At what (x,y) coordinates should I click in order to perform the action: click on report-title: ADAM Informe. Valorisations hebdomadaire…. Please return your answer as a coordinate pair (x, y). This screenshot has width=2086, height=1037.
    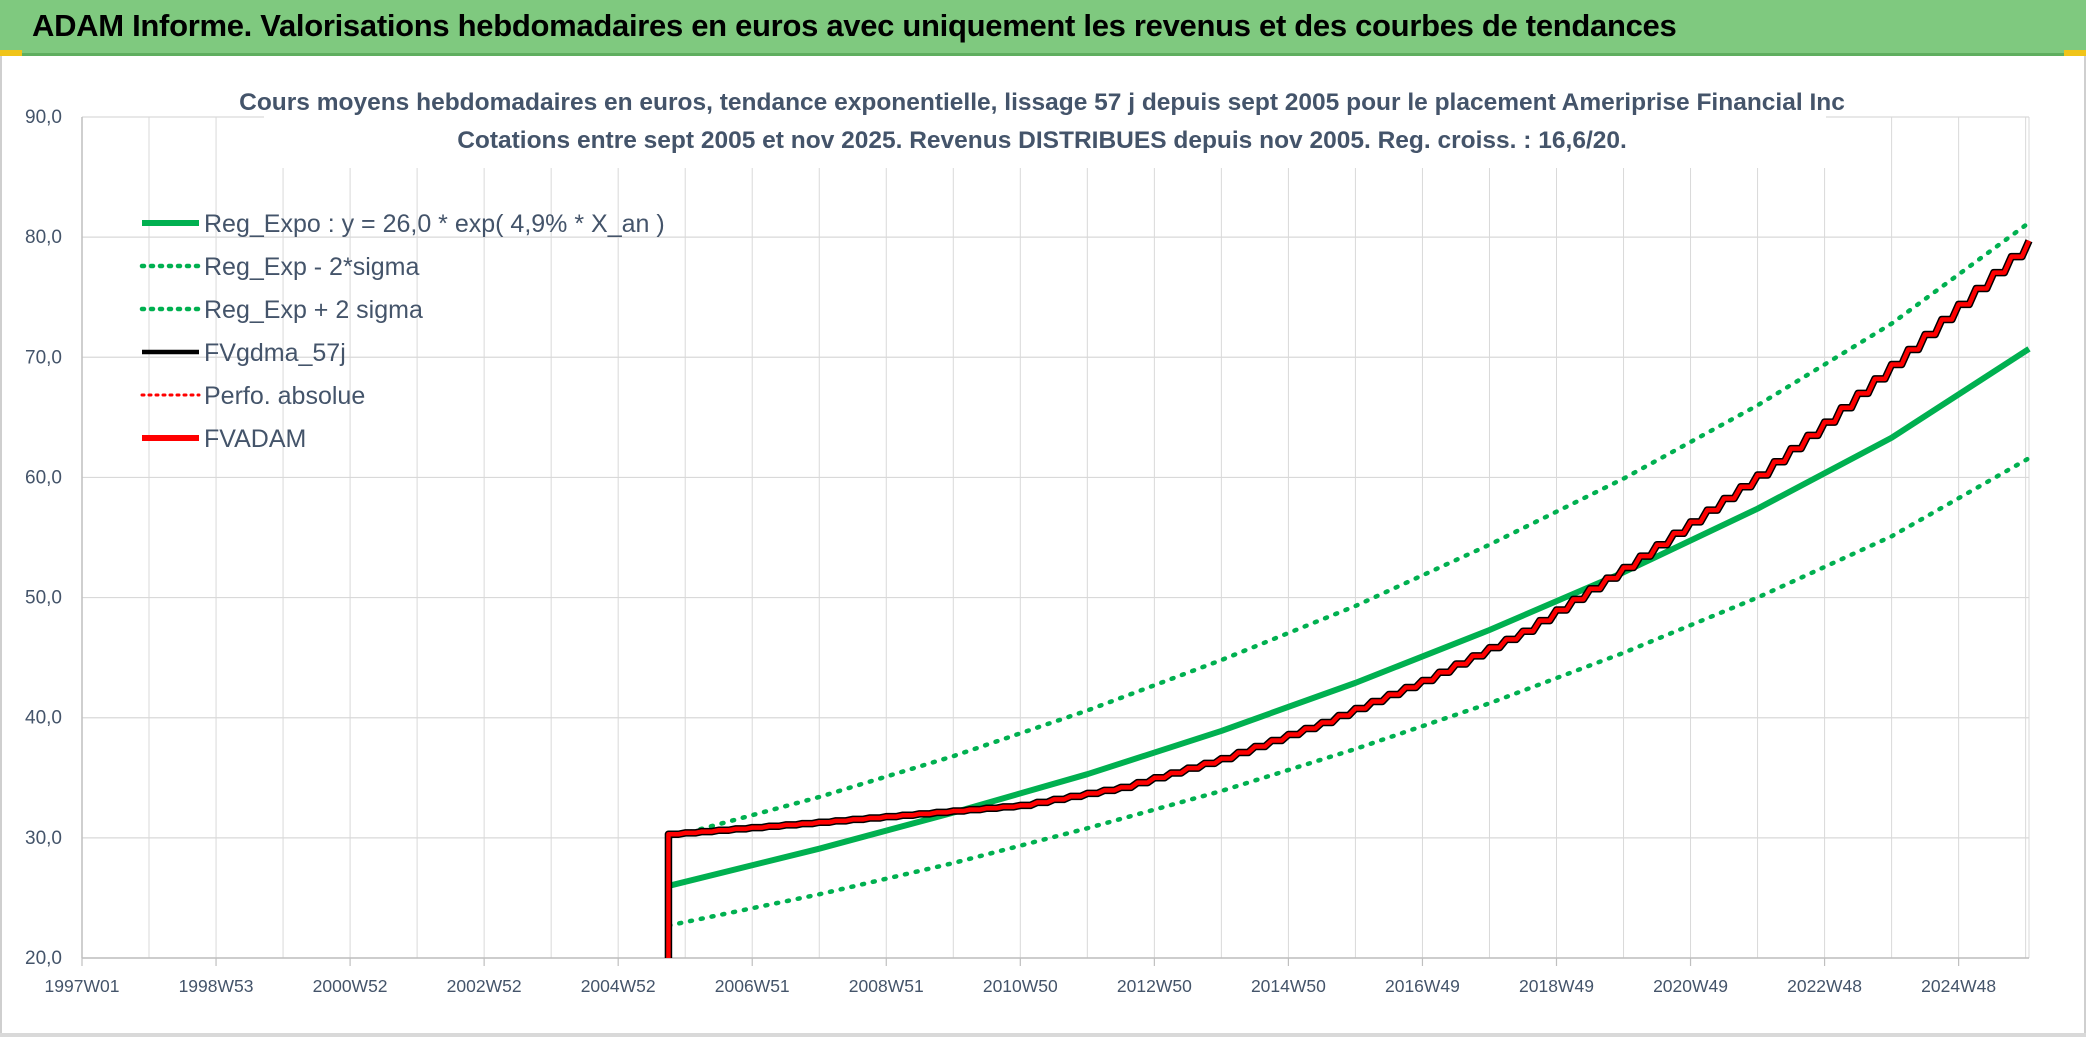
    Looking at the image, I should click on (854, 25).